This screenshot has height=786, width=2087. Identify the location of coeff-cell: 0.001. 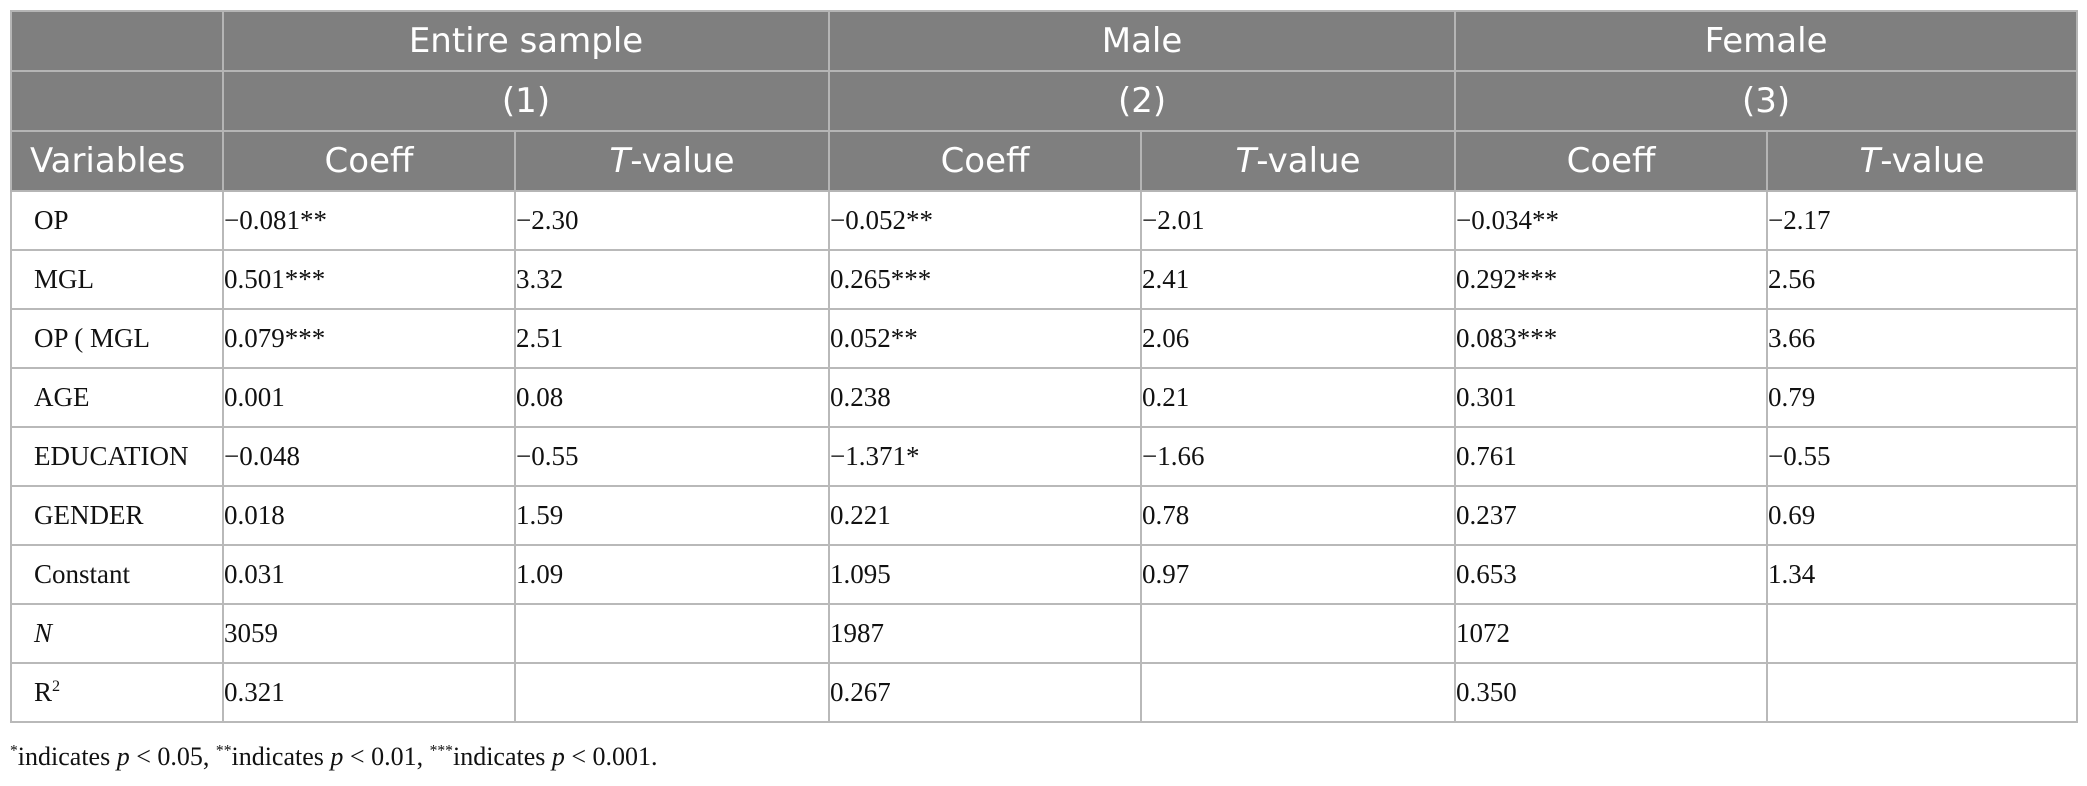
(369, 397).